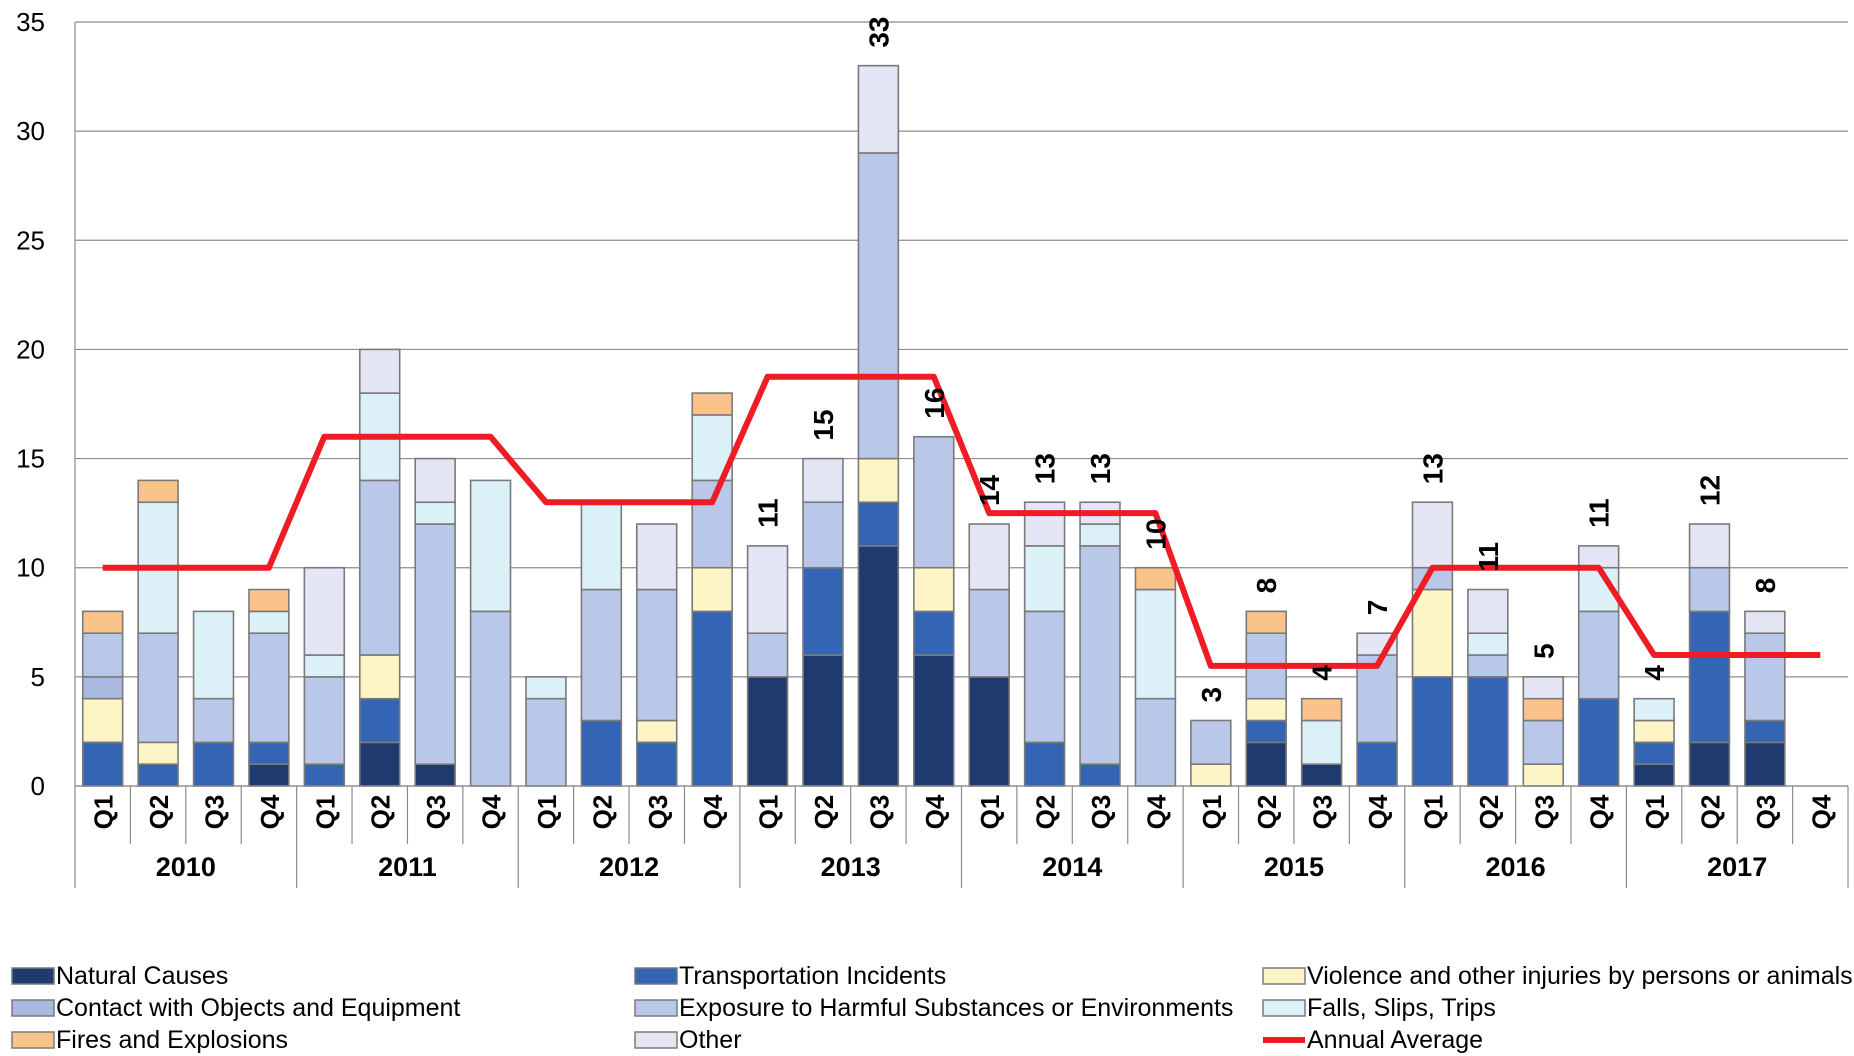  What do you see at coordinates (30, 240) in the screenshot?
I see `y-tick-label: 25` at bounding box center [30, 240].